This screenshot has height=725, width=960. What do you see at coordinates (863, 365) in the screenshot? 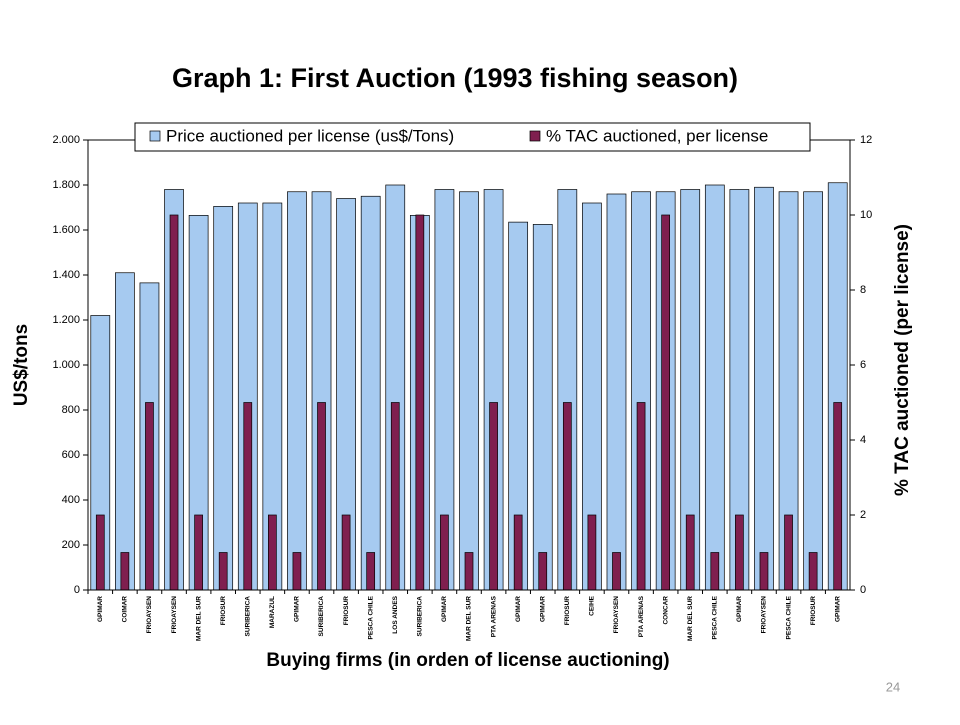
I see `y2-tick-label: 6` at bounding box center [863, 365].